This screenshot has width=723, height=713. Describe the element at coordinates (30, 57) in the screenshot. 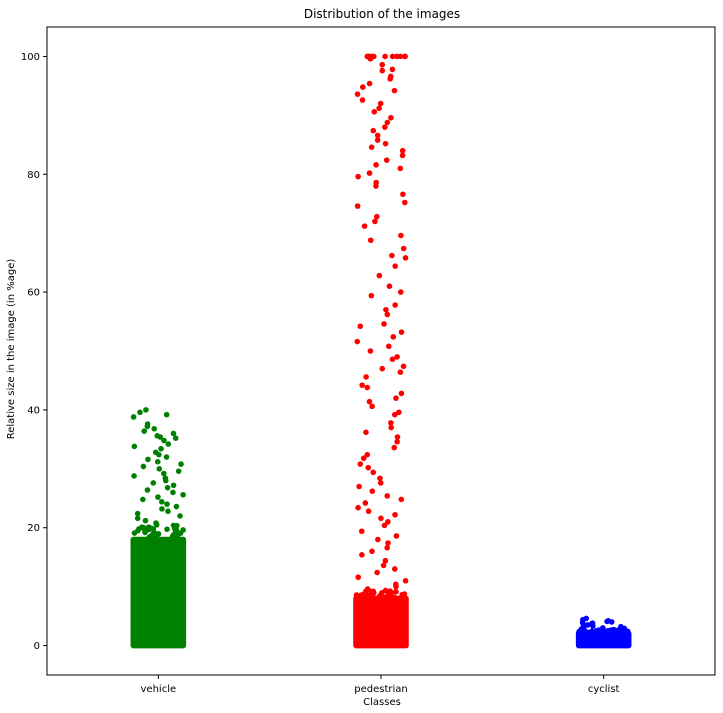

I see `y-tick-label: 100` at that location.